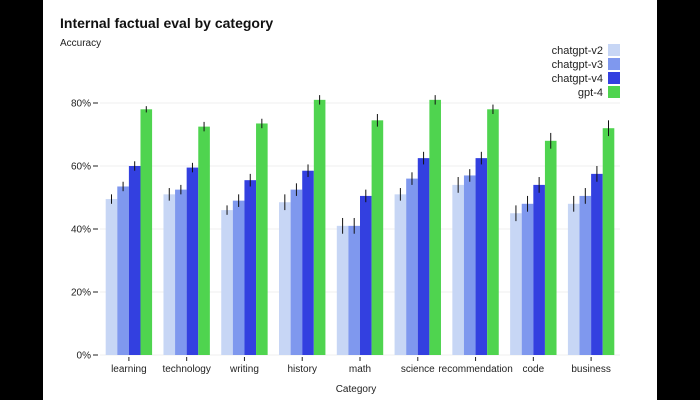 Image resolution: width=700 pixels, height=400 pixels. Describe the element at coordinates (585, 275) in the screenshot. I see `bar-chatgpt-v3-business` at that location.